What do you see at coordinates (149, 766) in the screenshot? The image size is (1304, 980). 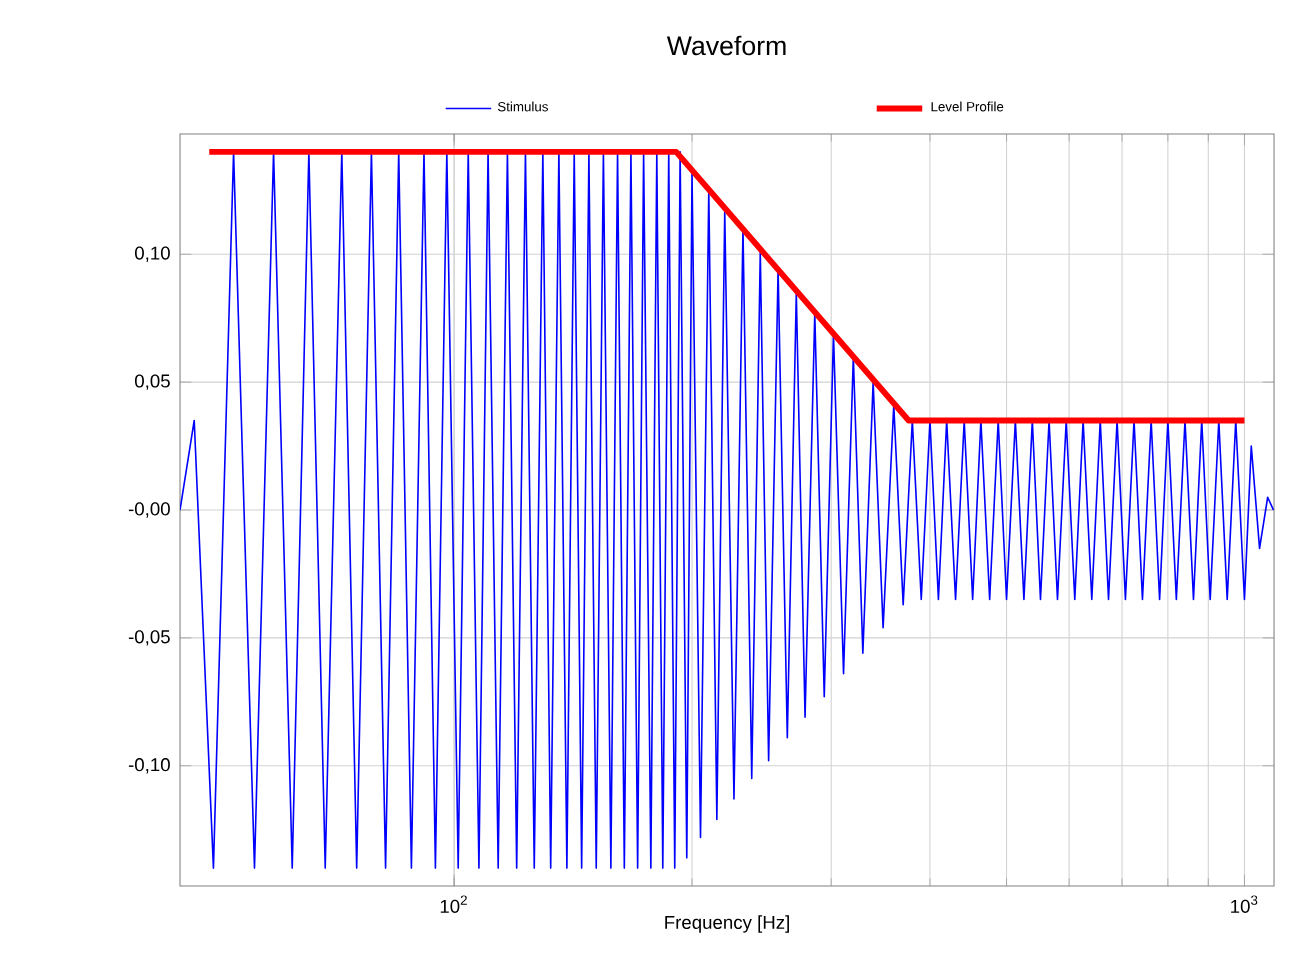 I see `y-tick-label: -0,10` at bounding box center [149, 766].